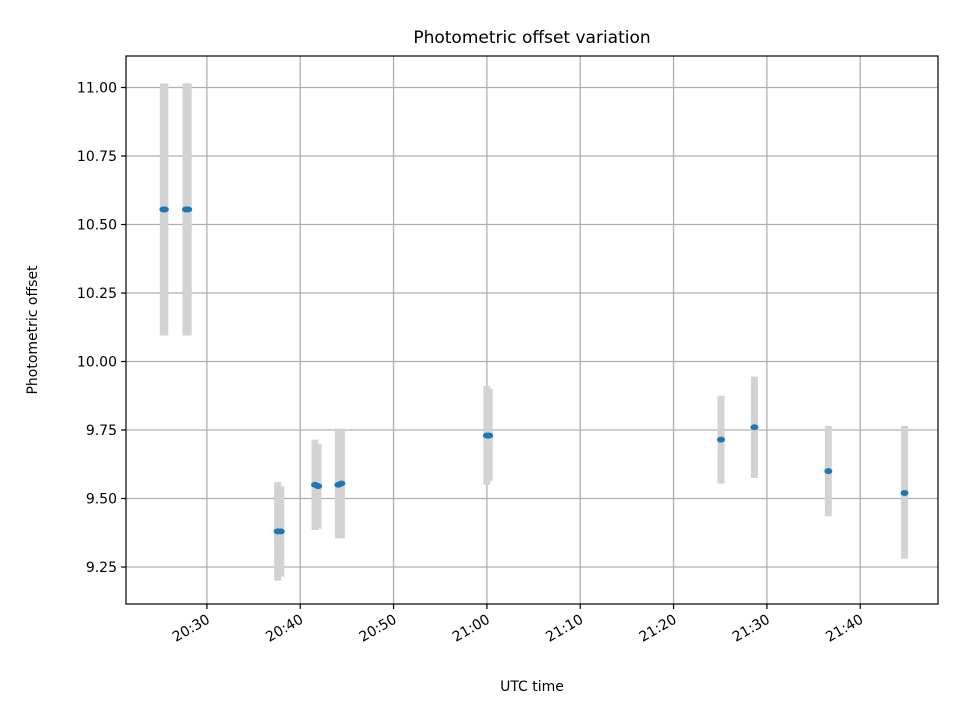 Image resolution: width=960 pixels, height=720 pixels. I want to click on y-tick-label: 11.00, so click(97, 89).